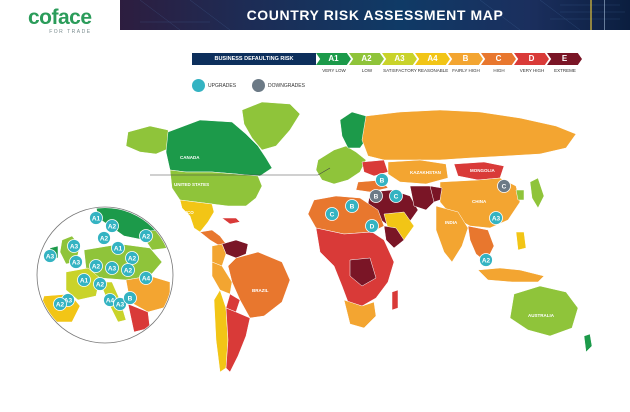 The image size is (630, 412). I want to click on legend-level-d: D, so click(531, 59).